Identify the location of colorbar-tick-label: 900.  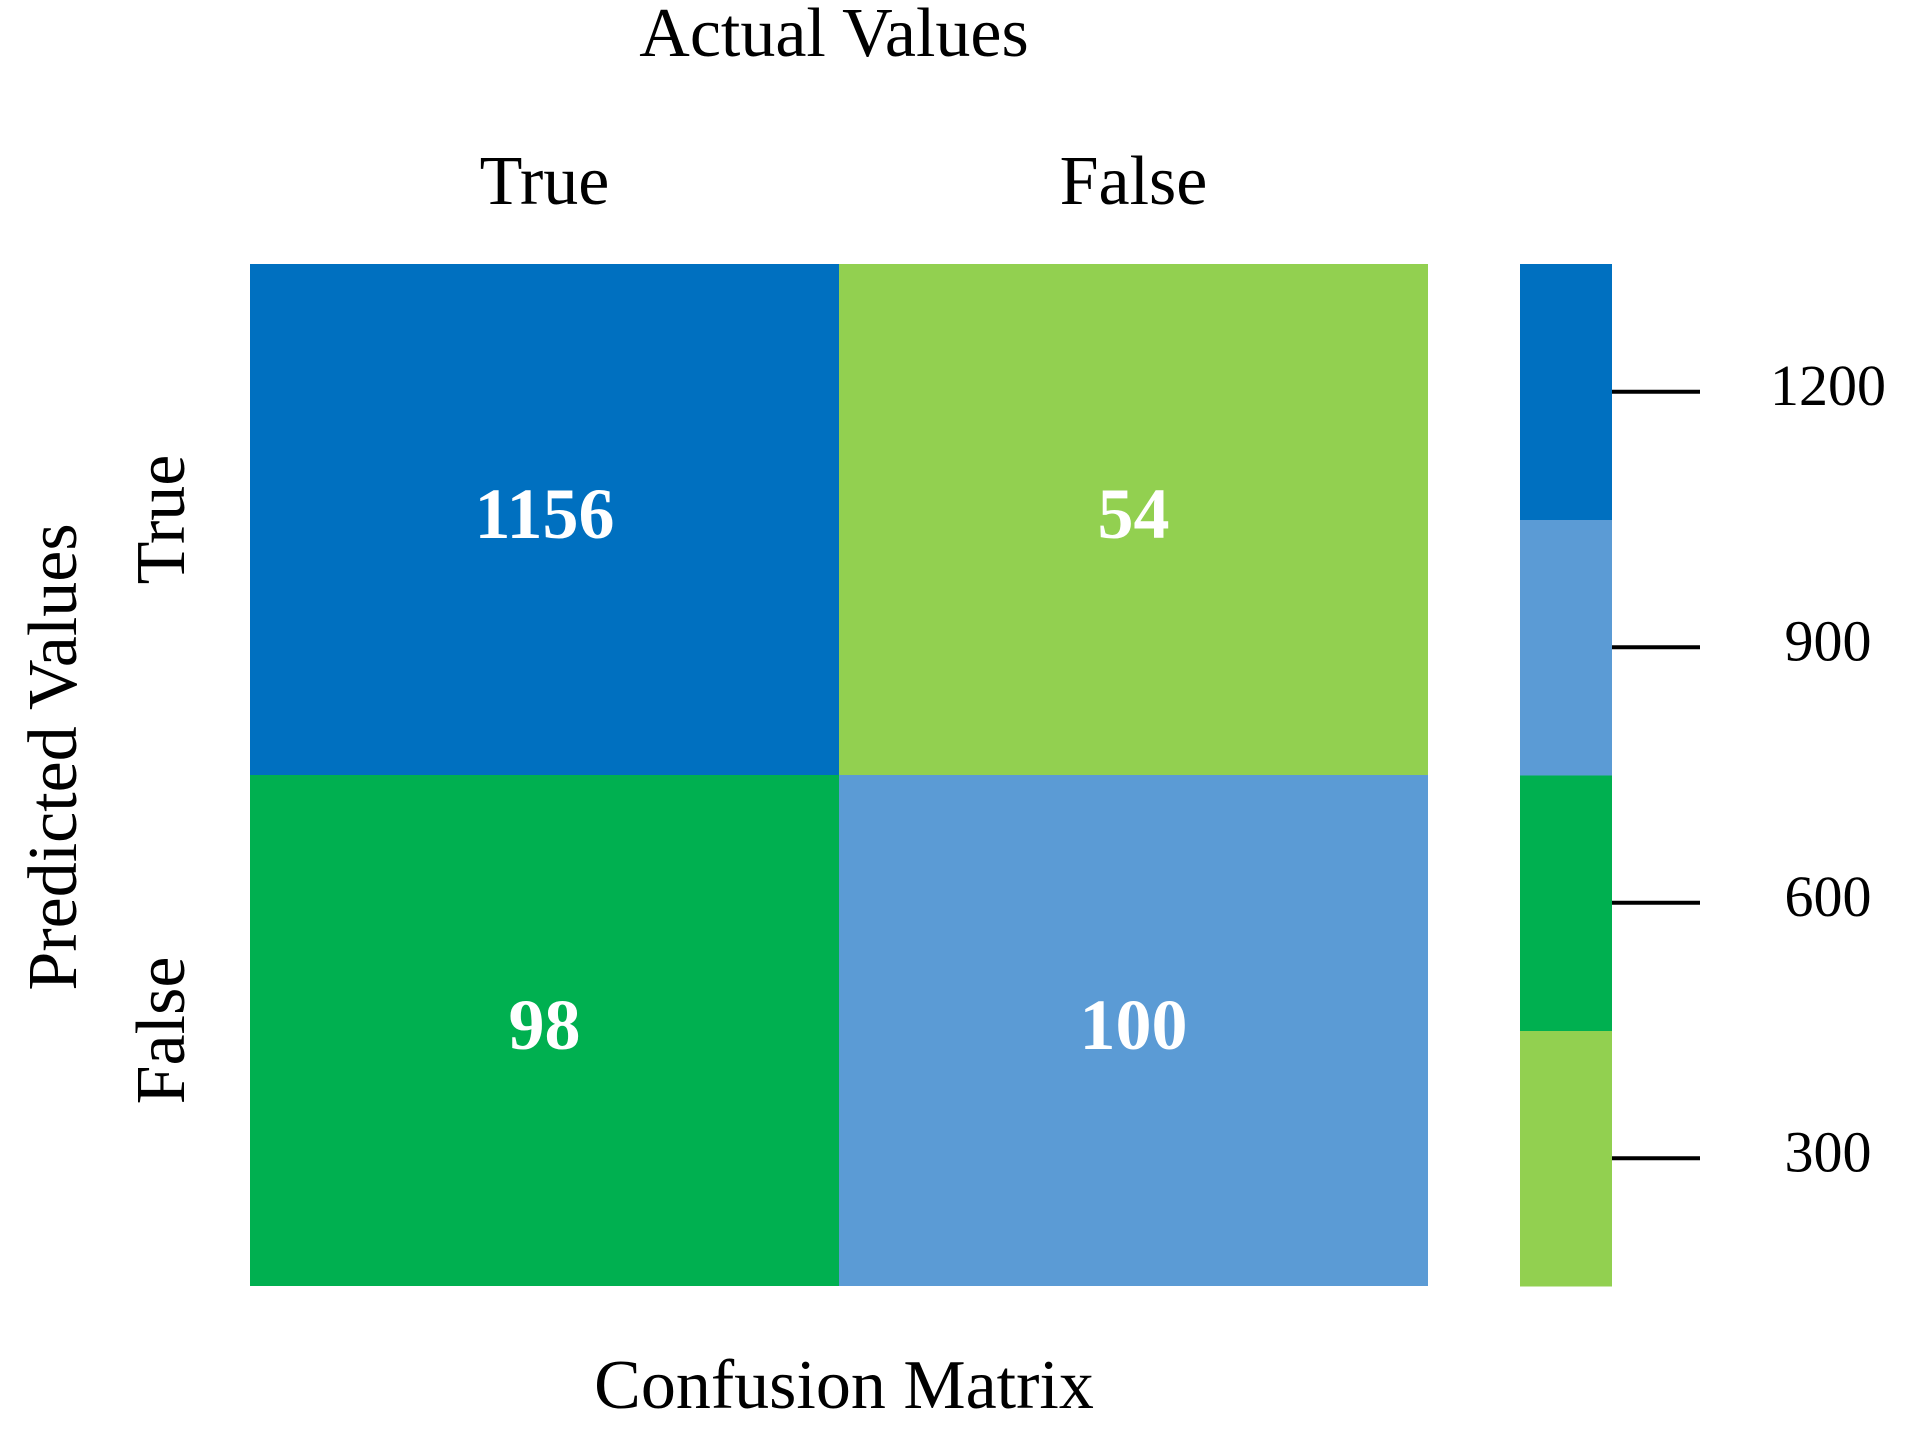
(1828, 641).